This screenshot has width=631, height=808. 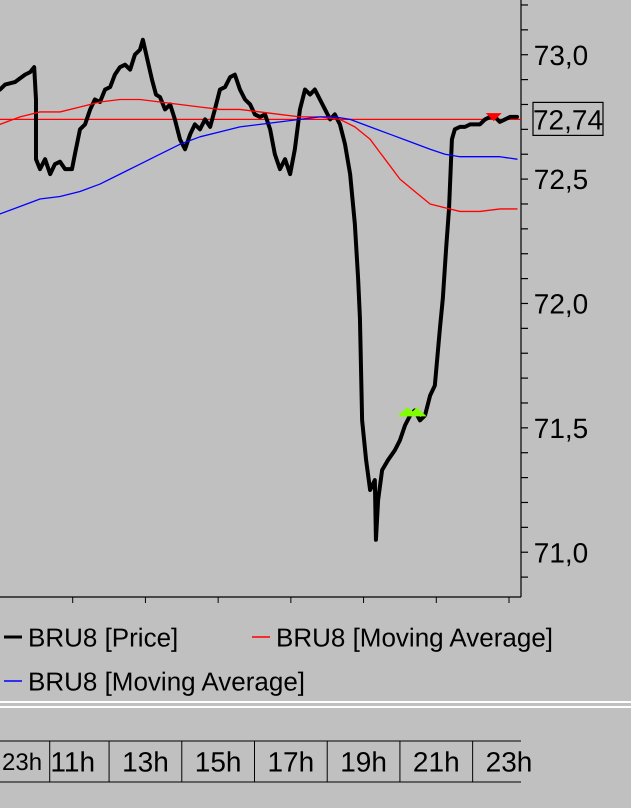 What do you see at coordinates (561, 428) in the screenshot?
I see `y-tick-label: 71,5` at bounding box center [561, 428].